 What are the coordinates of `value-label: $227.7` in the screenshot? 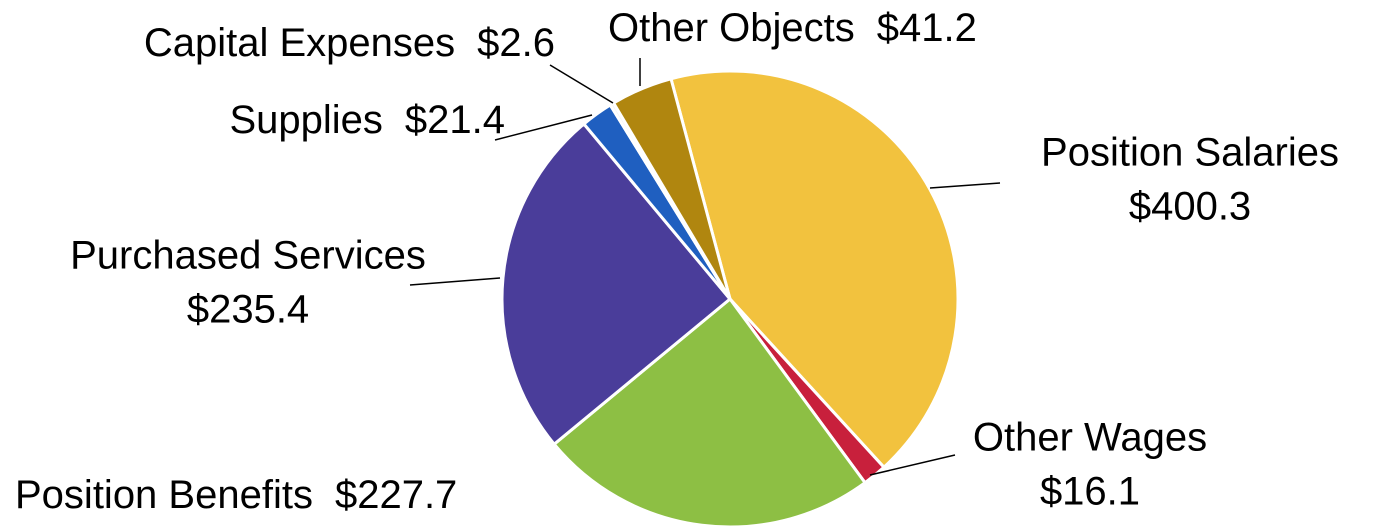 It's located at (396, 495).